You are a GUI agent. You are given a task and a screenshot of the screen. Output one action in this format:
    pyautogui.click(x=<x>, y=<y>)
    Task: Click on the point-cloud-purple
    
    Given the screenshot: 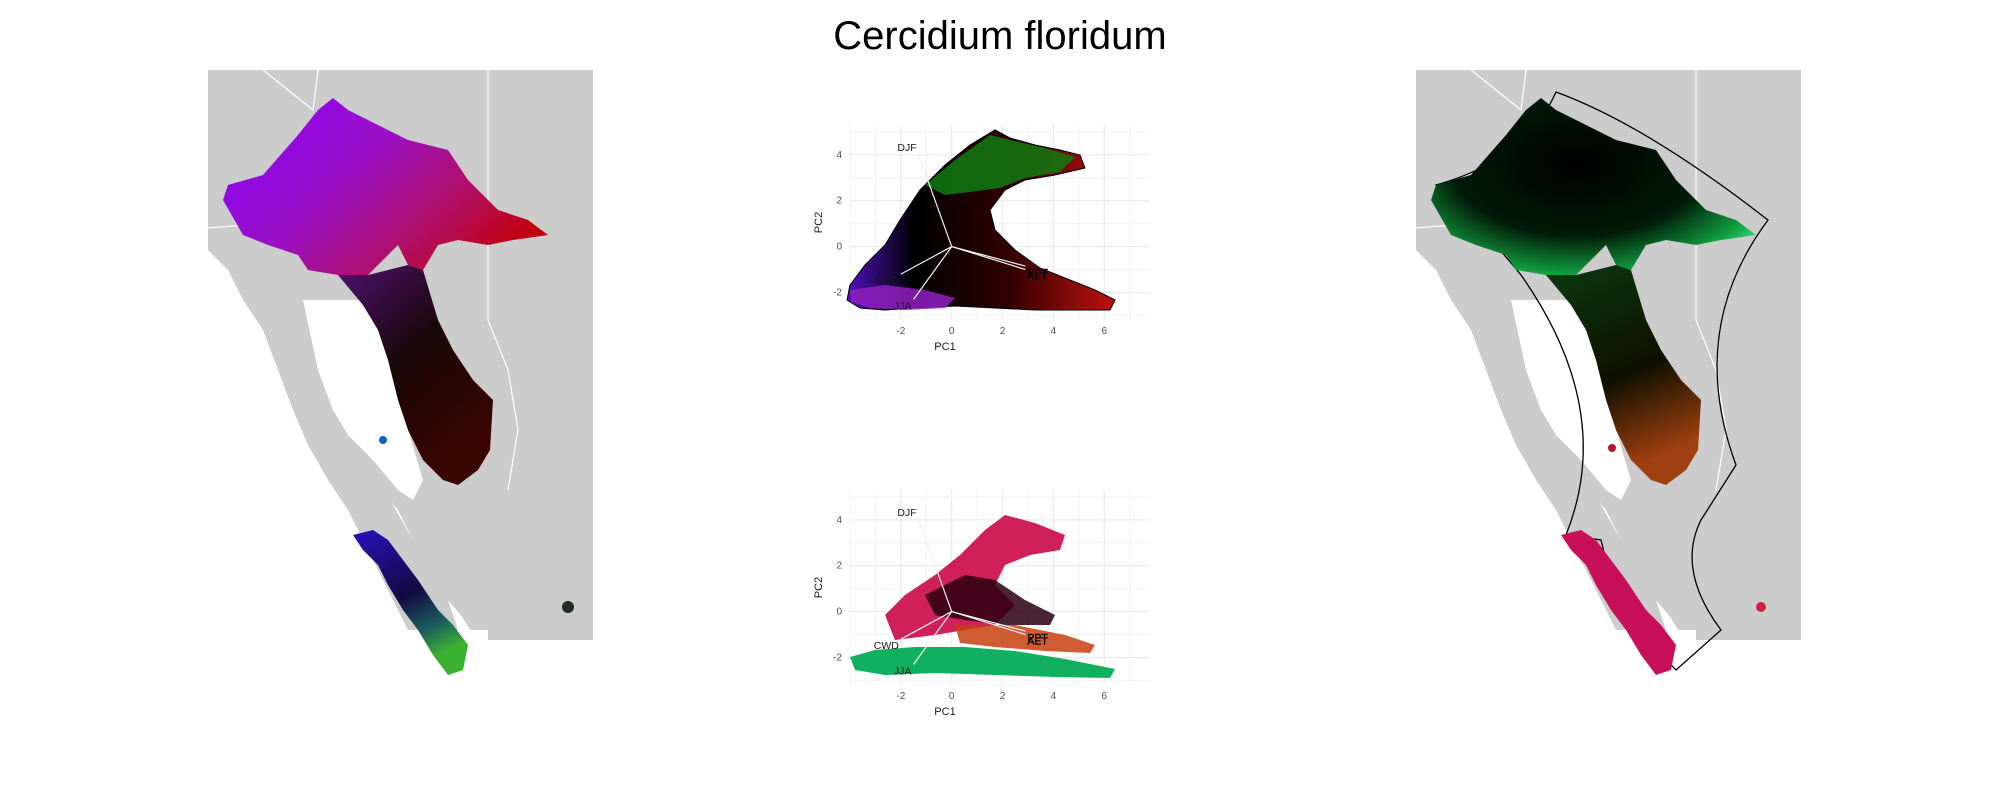 What is the action you would take?
    pyautogui.click(x=902, y=297)
    